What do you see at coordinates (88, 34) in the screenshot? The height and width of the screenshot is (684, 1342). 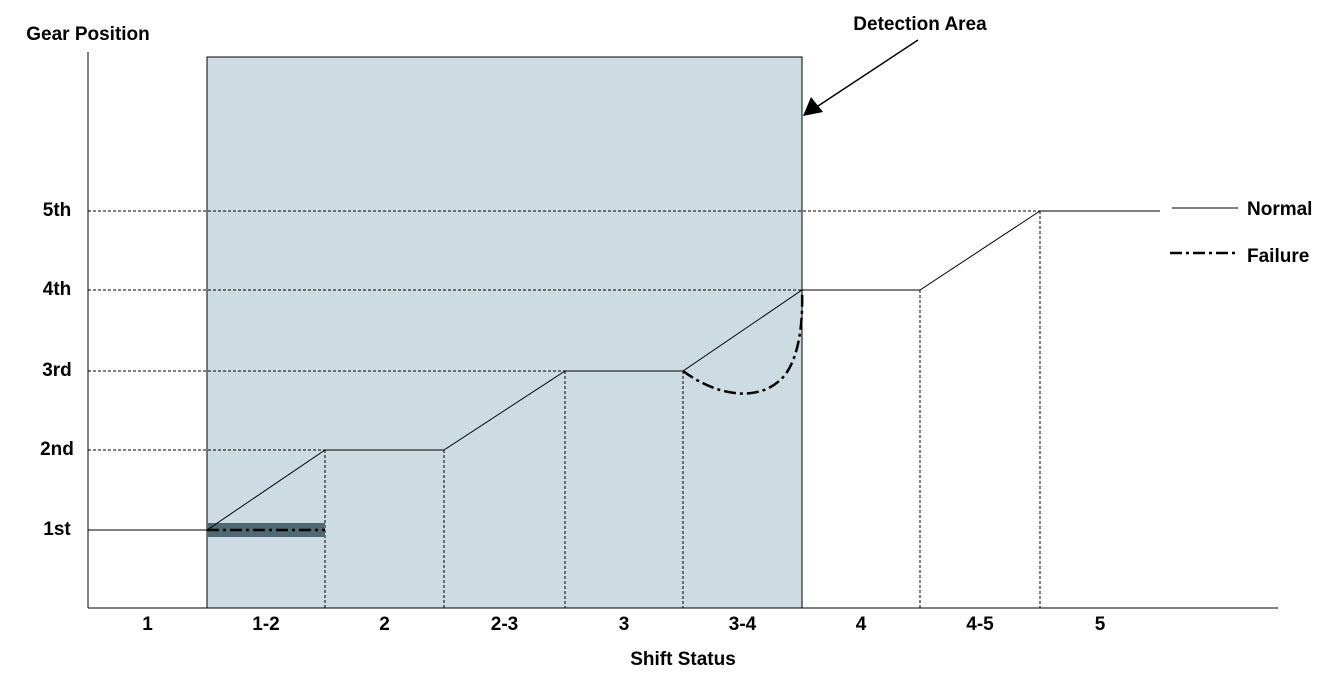 I see `y-axis-title: Gear Position` at bounding box center [88, 34].